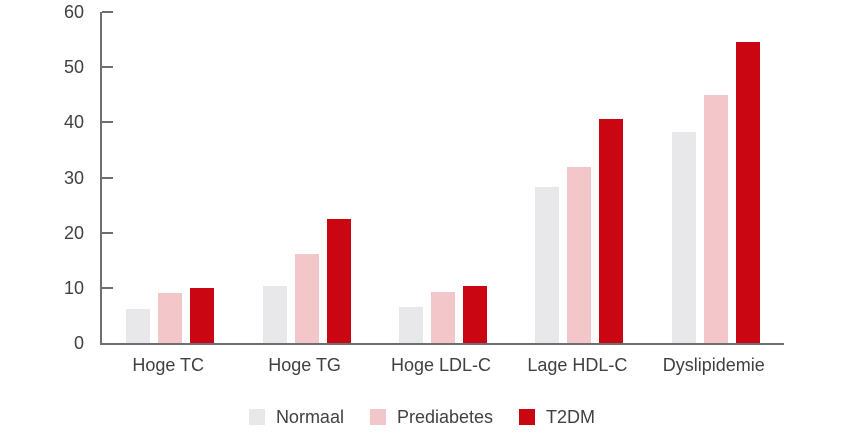 The width and height of the screenshot is (844, 443). What do you see at coordinates (309, 417) in the screenshot?
I see `legend-label: Normaal` at bounding box center [309, 417].